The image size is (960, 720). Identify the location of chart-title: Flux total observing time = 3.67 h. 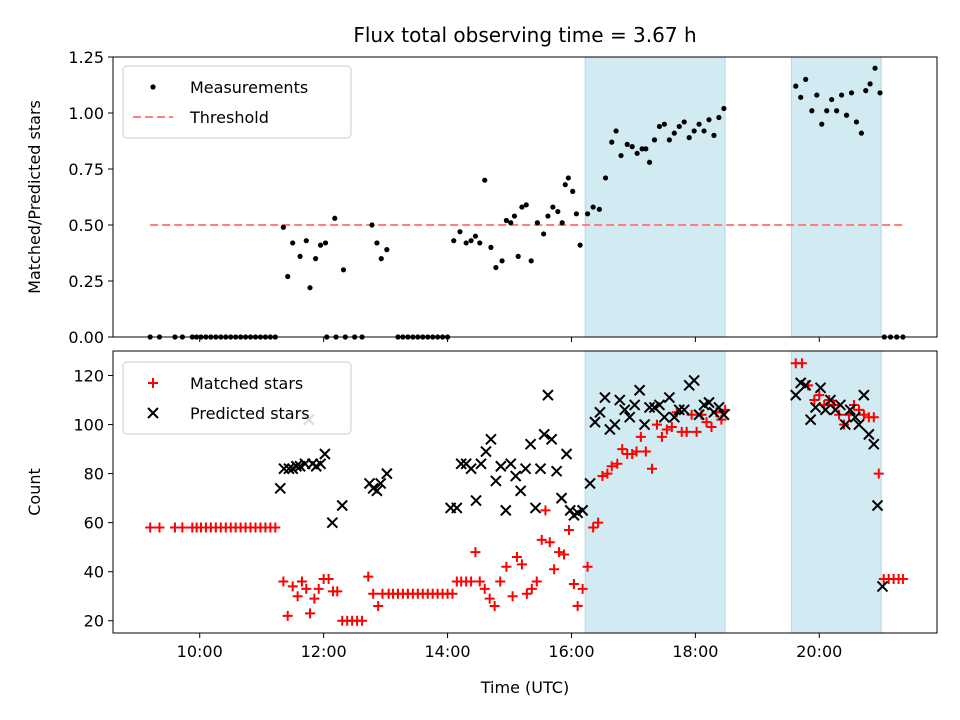
(524, 35).